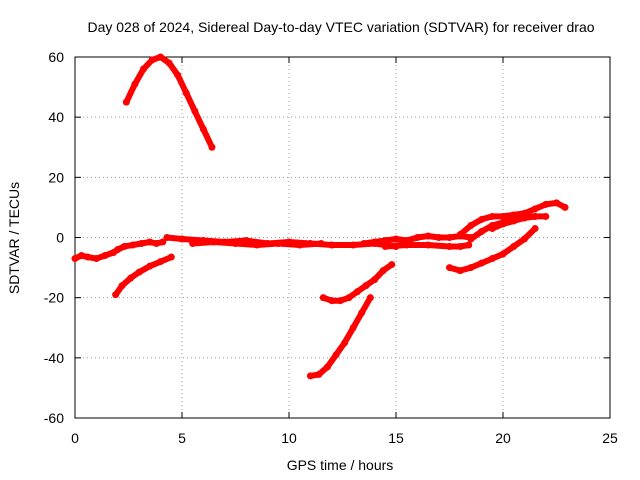 The height and width of the screenshot is (480, 640). Describe the element at coordinates (60, 238) in the screenshot. I see `y-tick-label: 0` at that location.